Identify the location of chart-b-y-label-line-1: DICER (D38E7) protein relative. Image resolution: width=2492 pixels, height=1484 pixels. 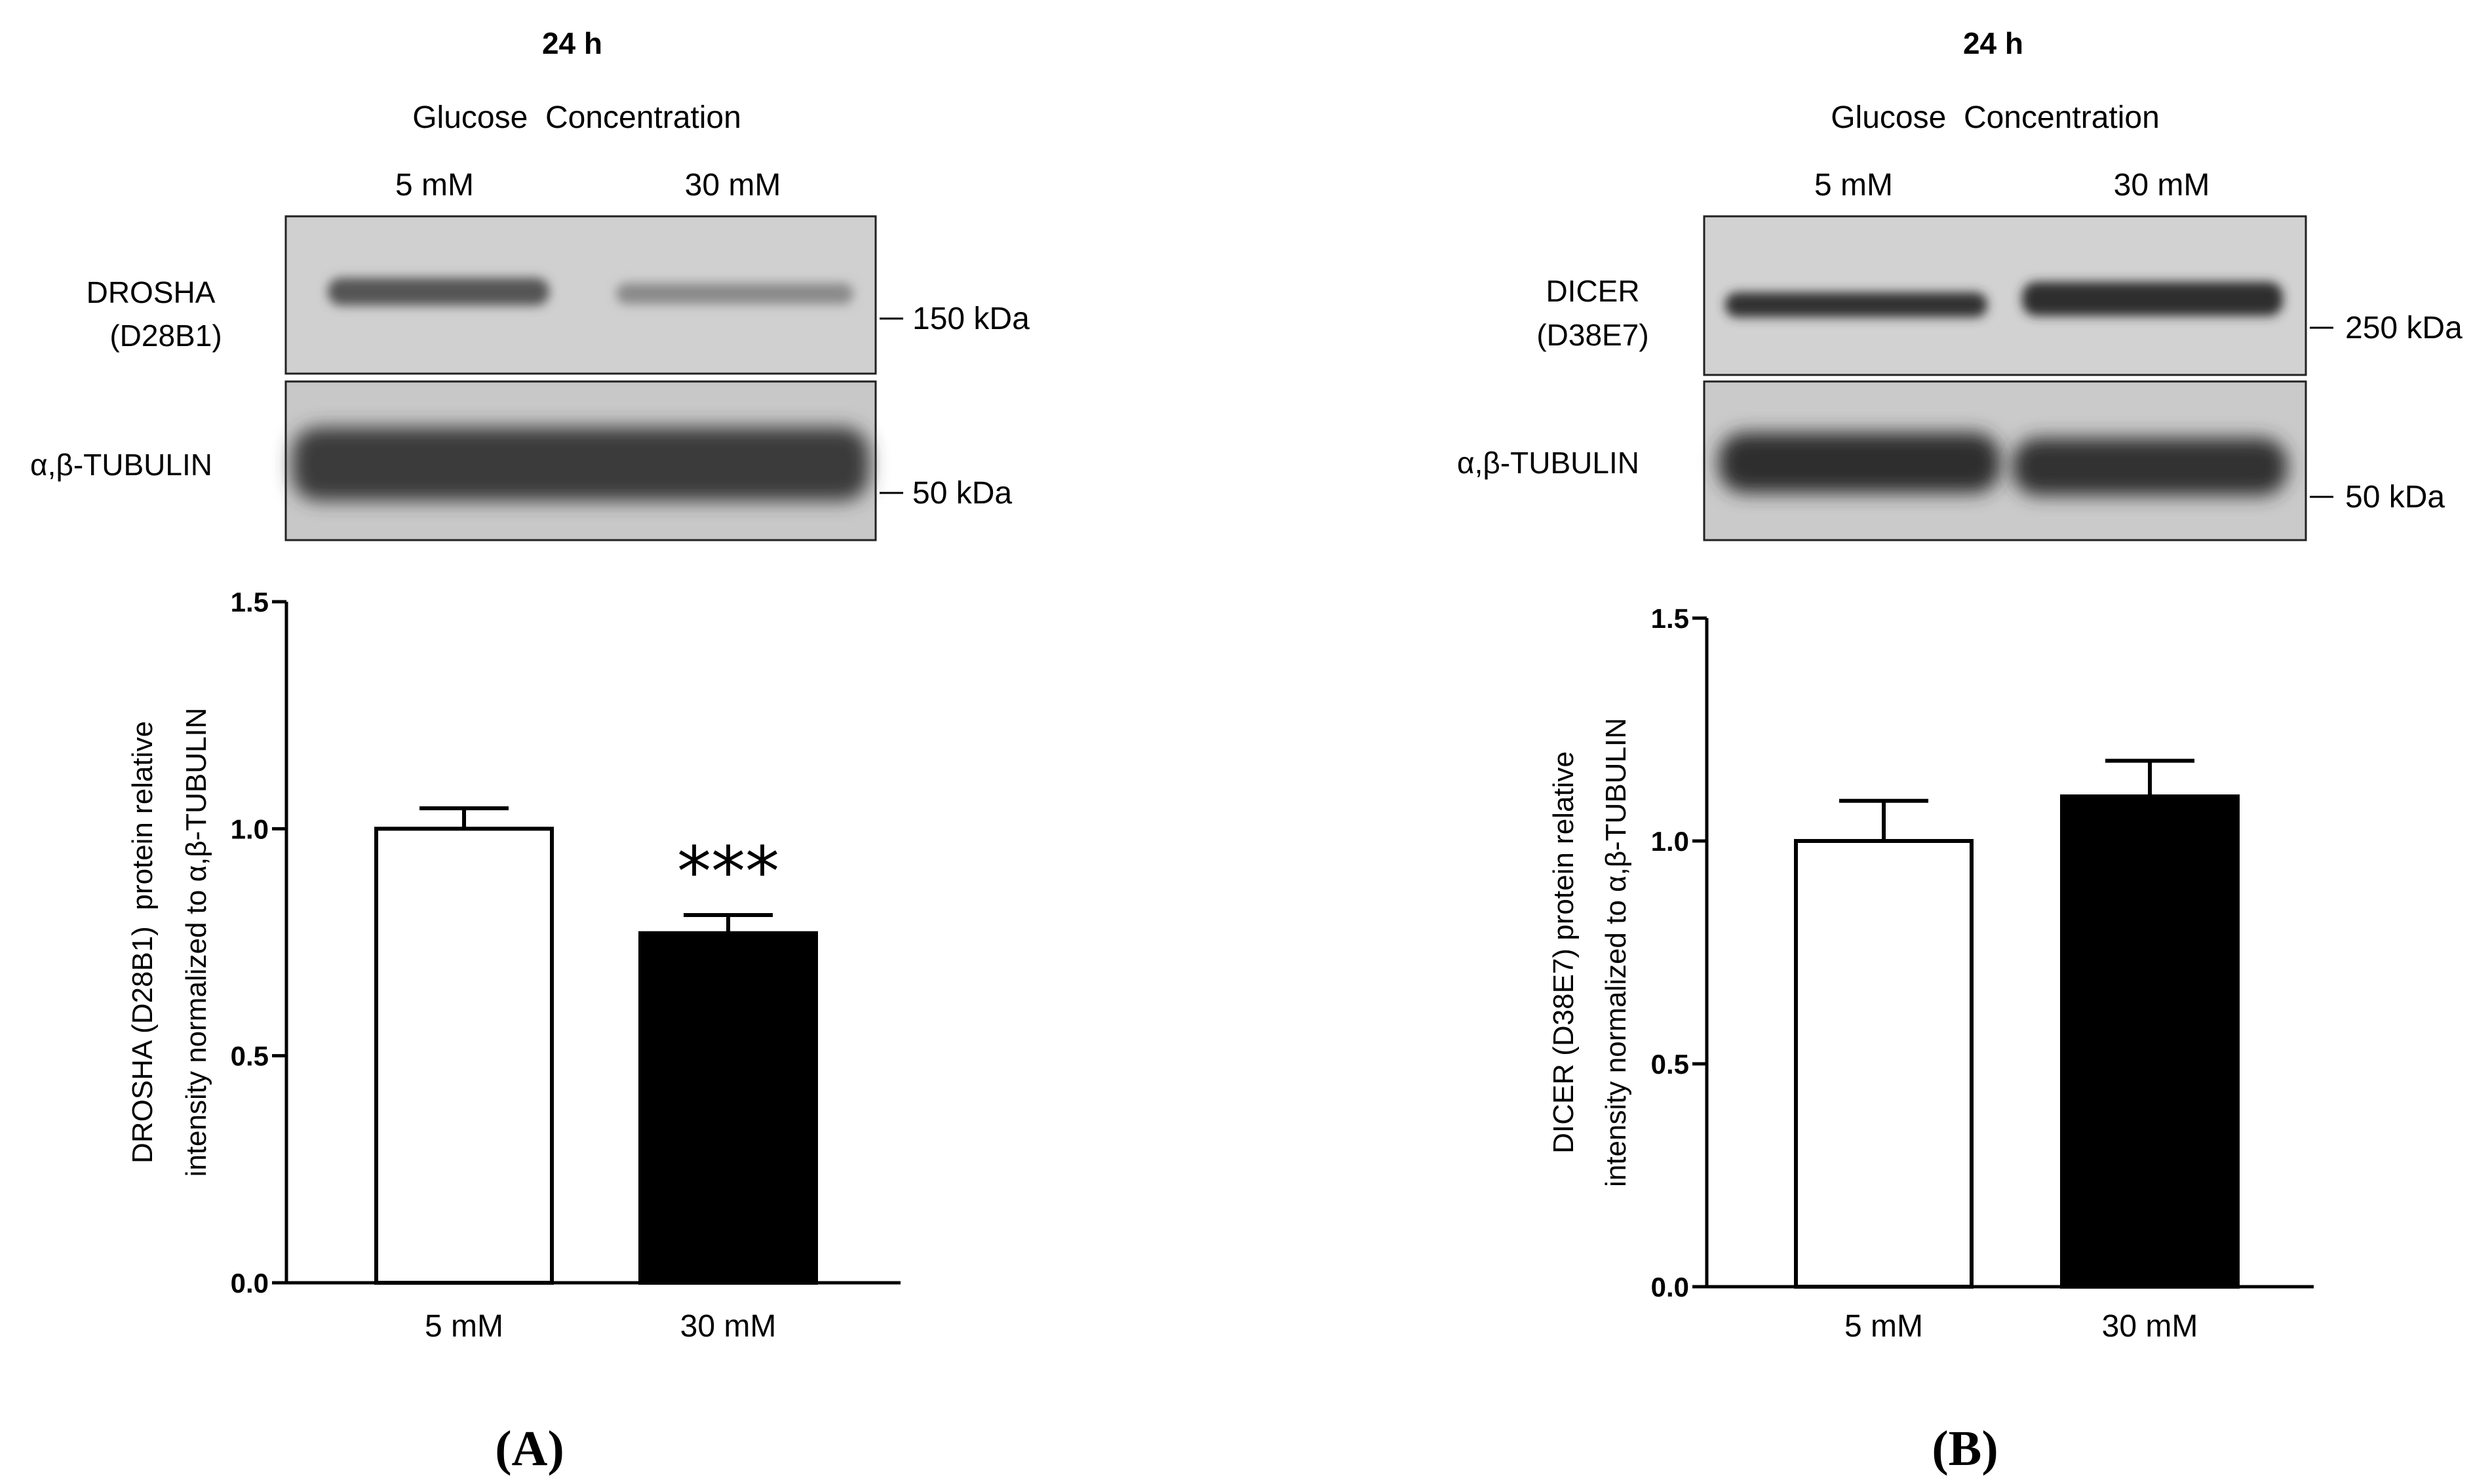
(1564, 952).